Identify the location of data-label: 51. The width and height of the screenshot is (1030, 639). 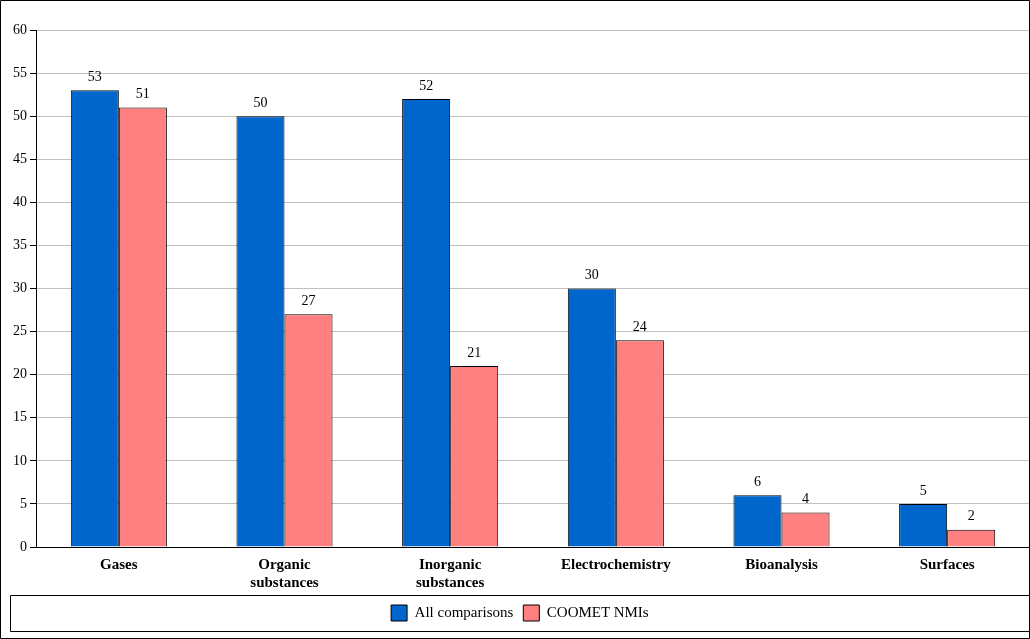
(142, 94).